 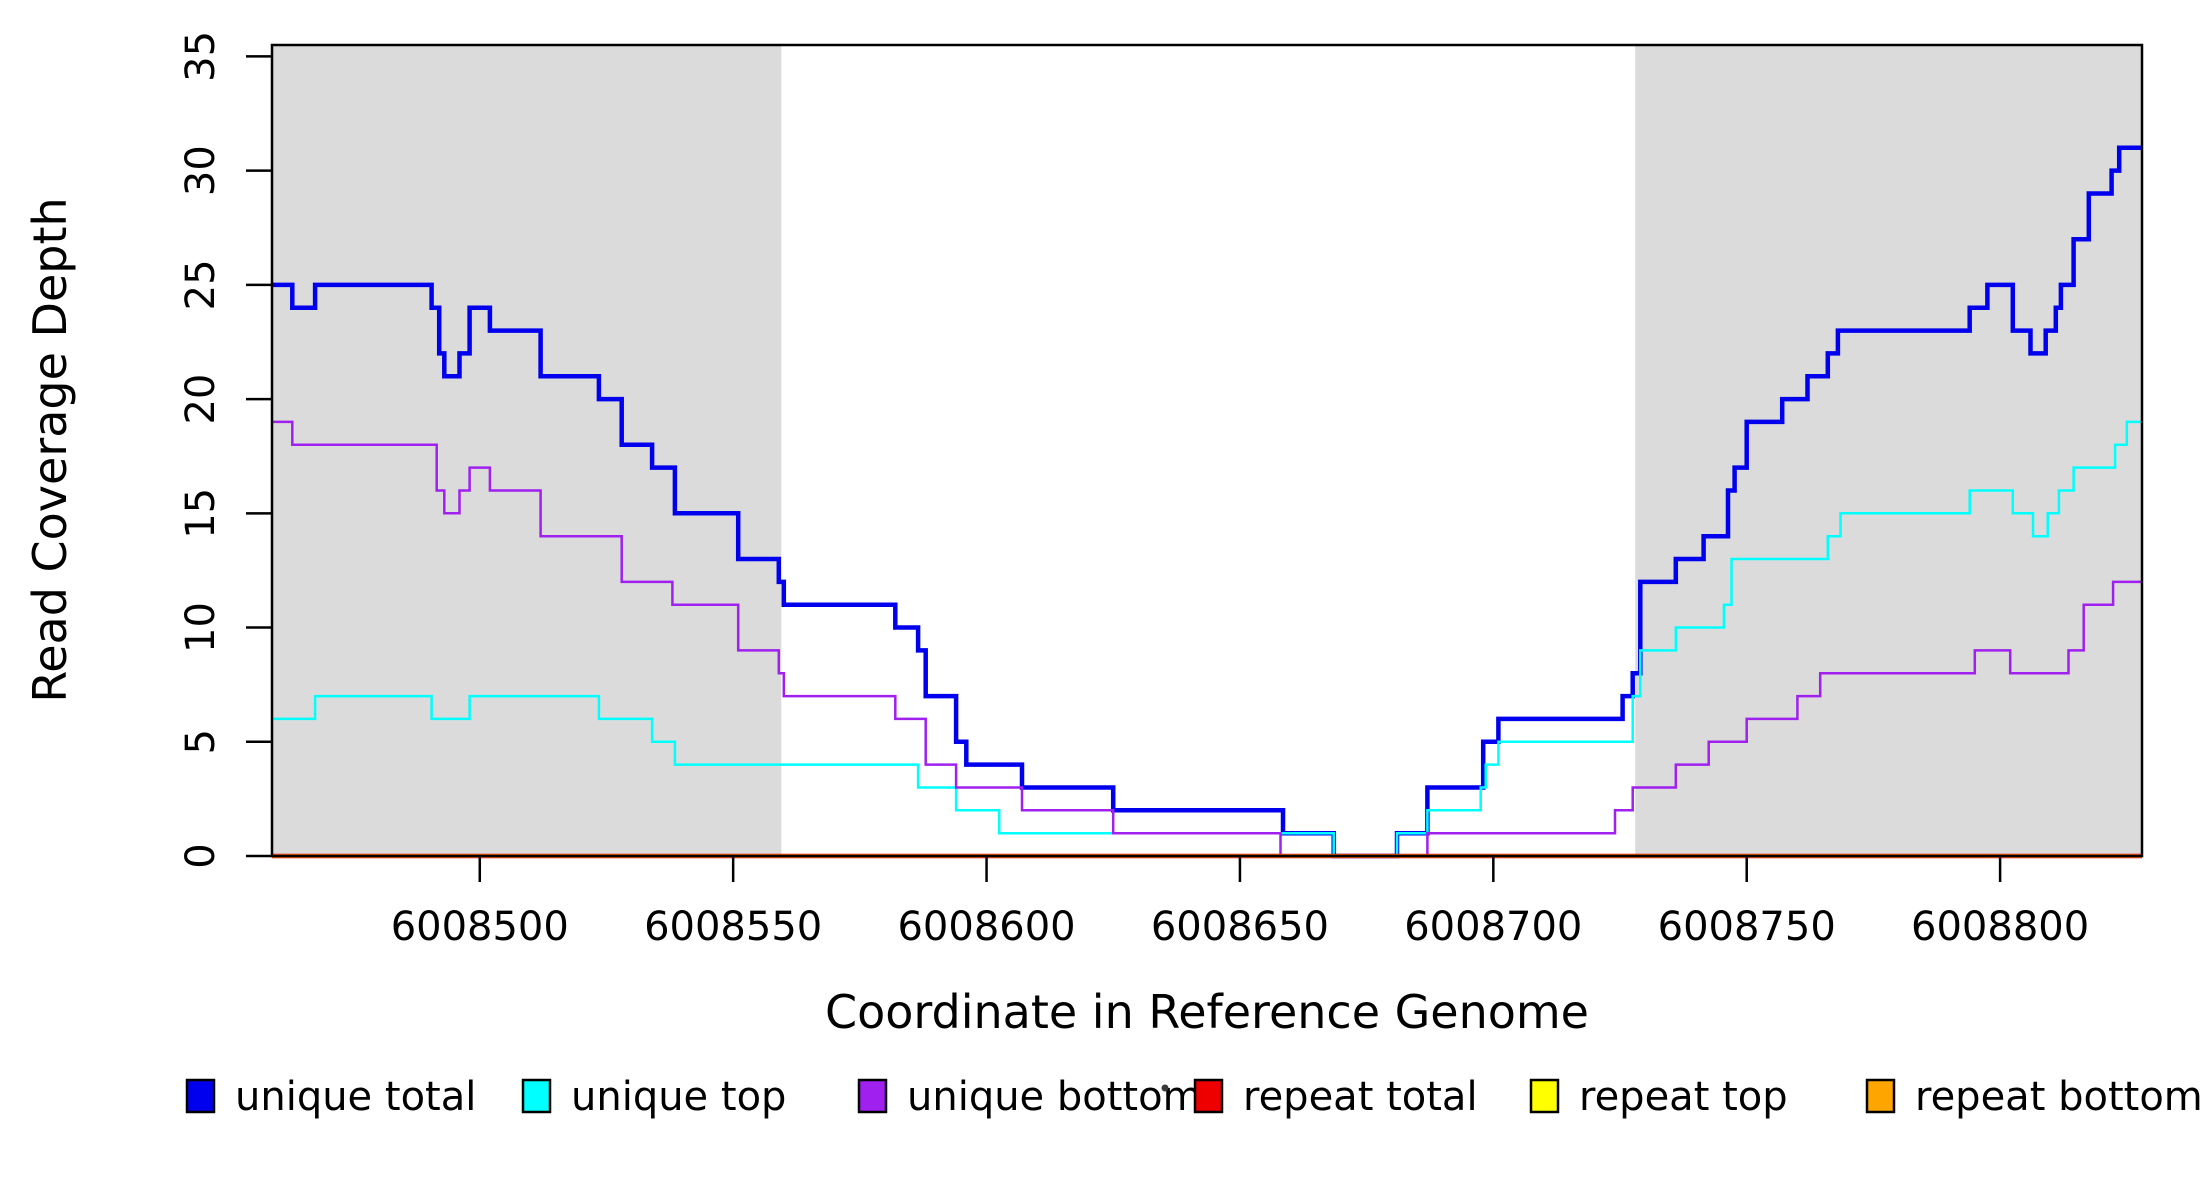 I want to click on legend-artifact-dot, so click(x=1165, y=1088).